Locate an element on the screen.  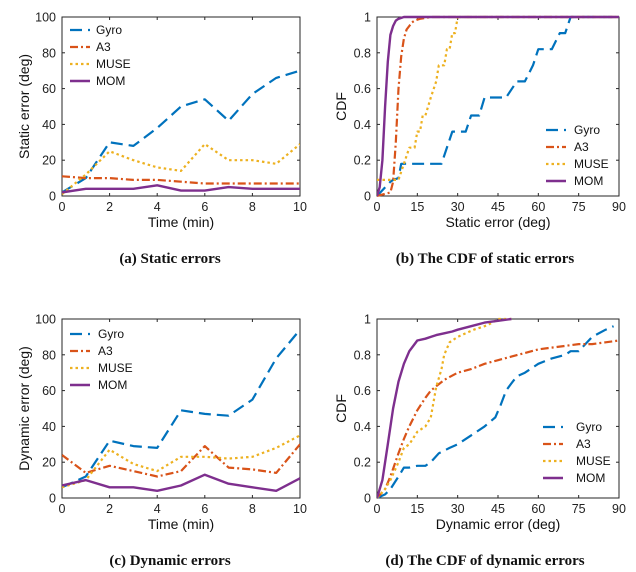
chart-caption: (c) Dynamic errors is located at coordinates (170, 561).